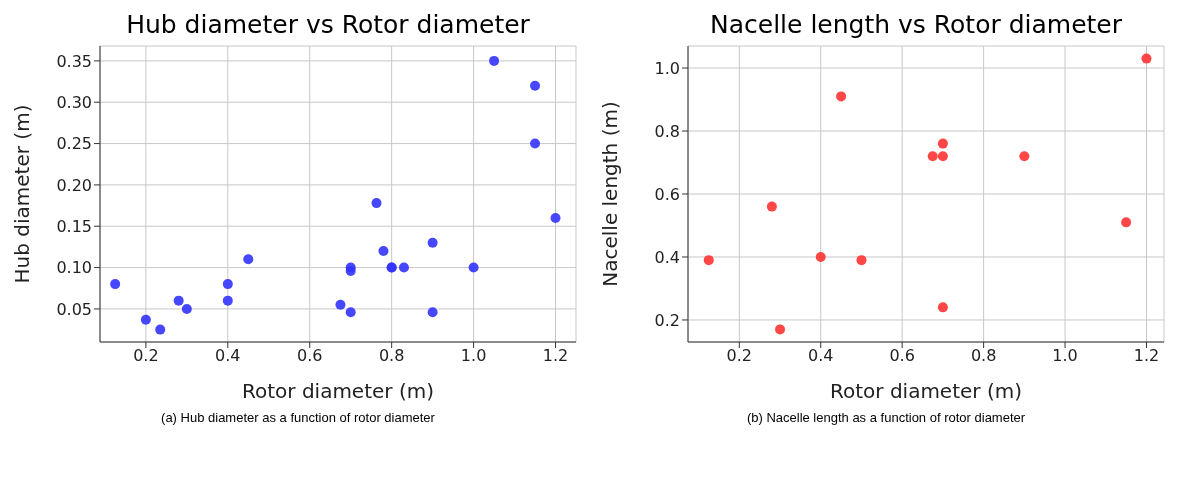  I want to click on y-axis-title: Hub diameter (m), so click(22, 194).